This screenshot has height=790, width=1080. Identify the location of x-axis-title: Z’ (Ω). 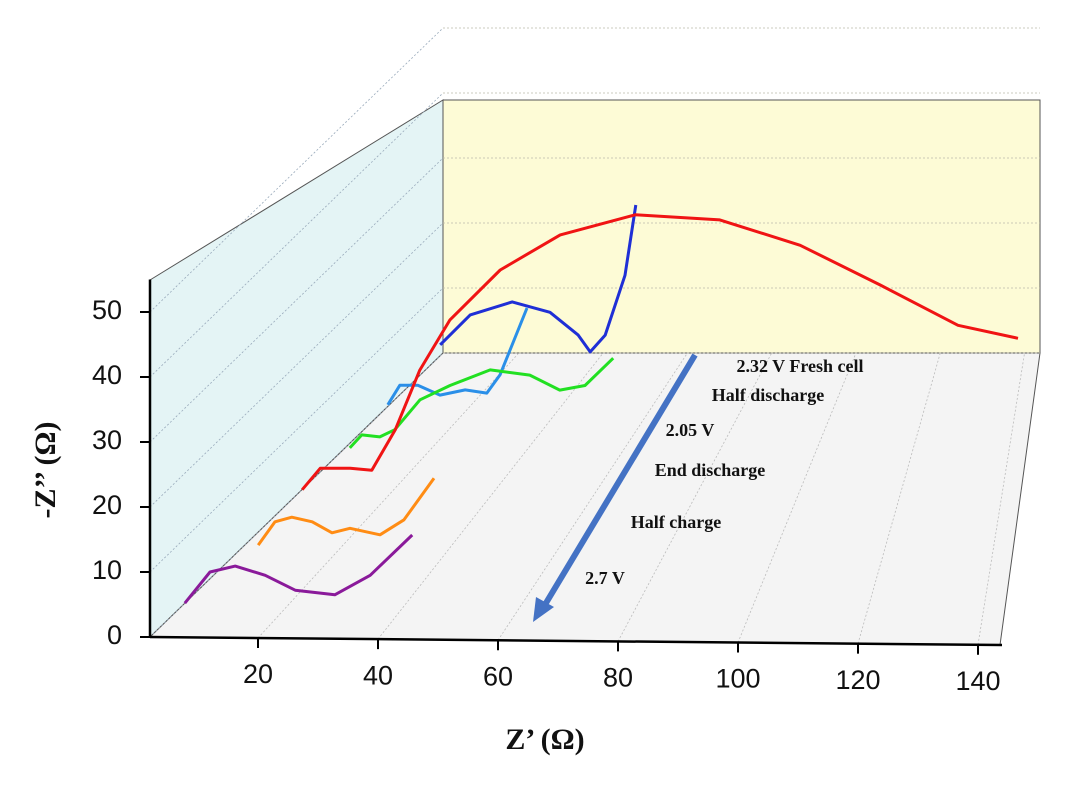
(544, 739).